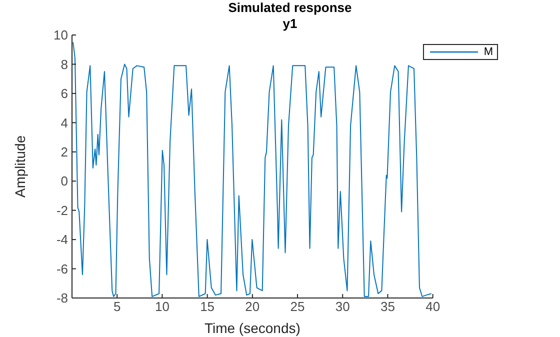  Describe the element at coordinates (290, 7) in the screenshot. I see `chart-title: Simulated response` at that location.